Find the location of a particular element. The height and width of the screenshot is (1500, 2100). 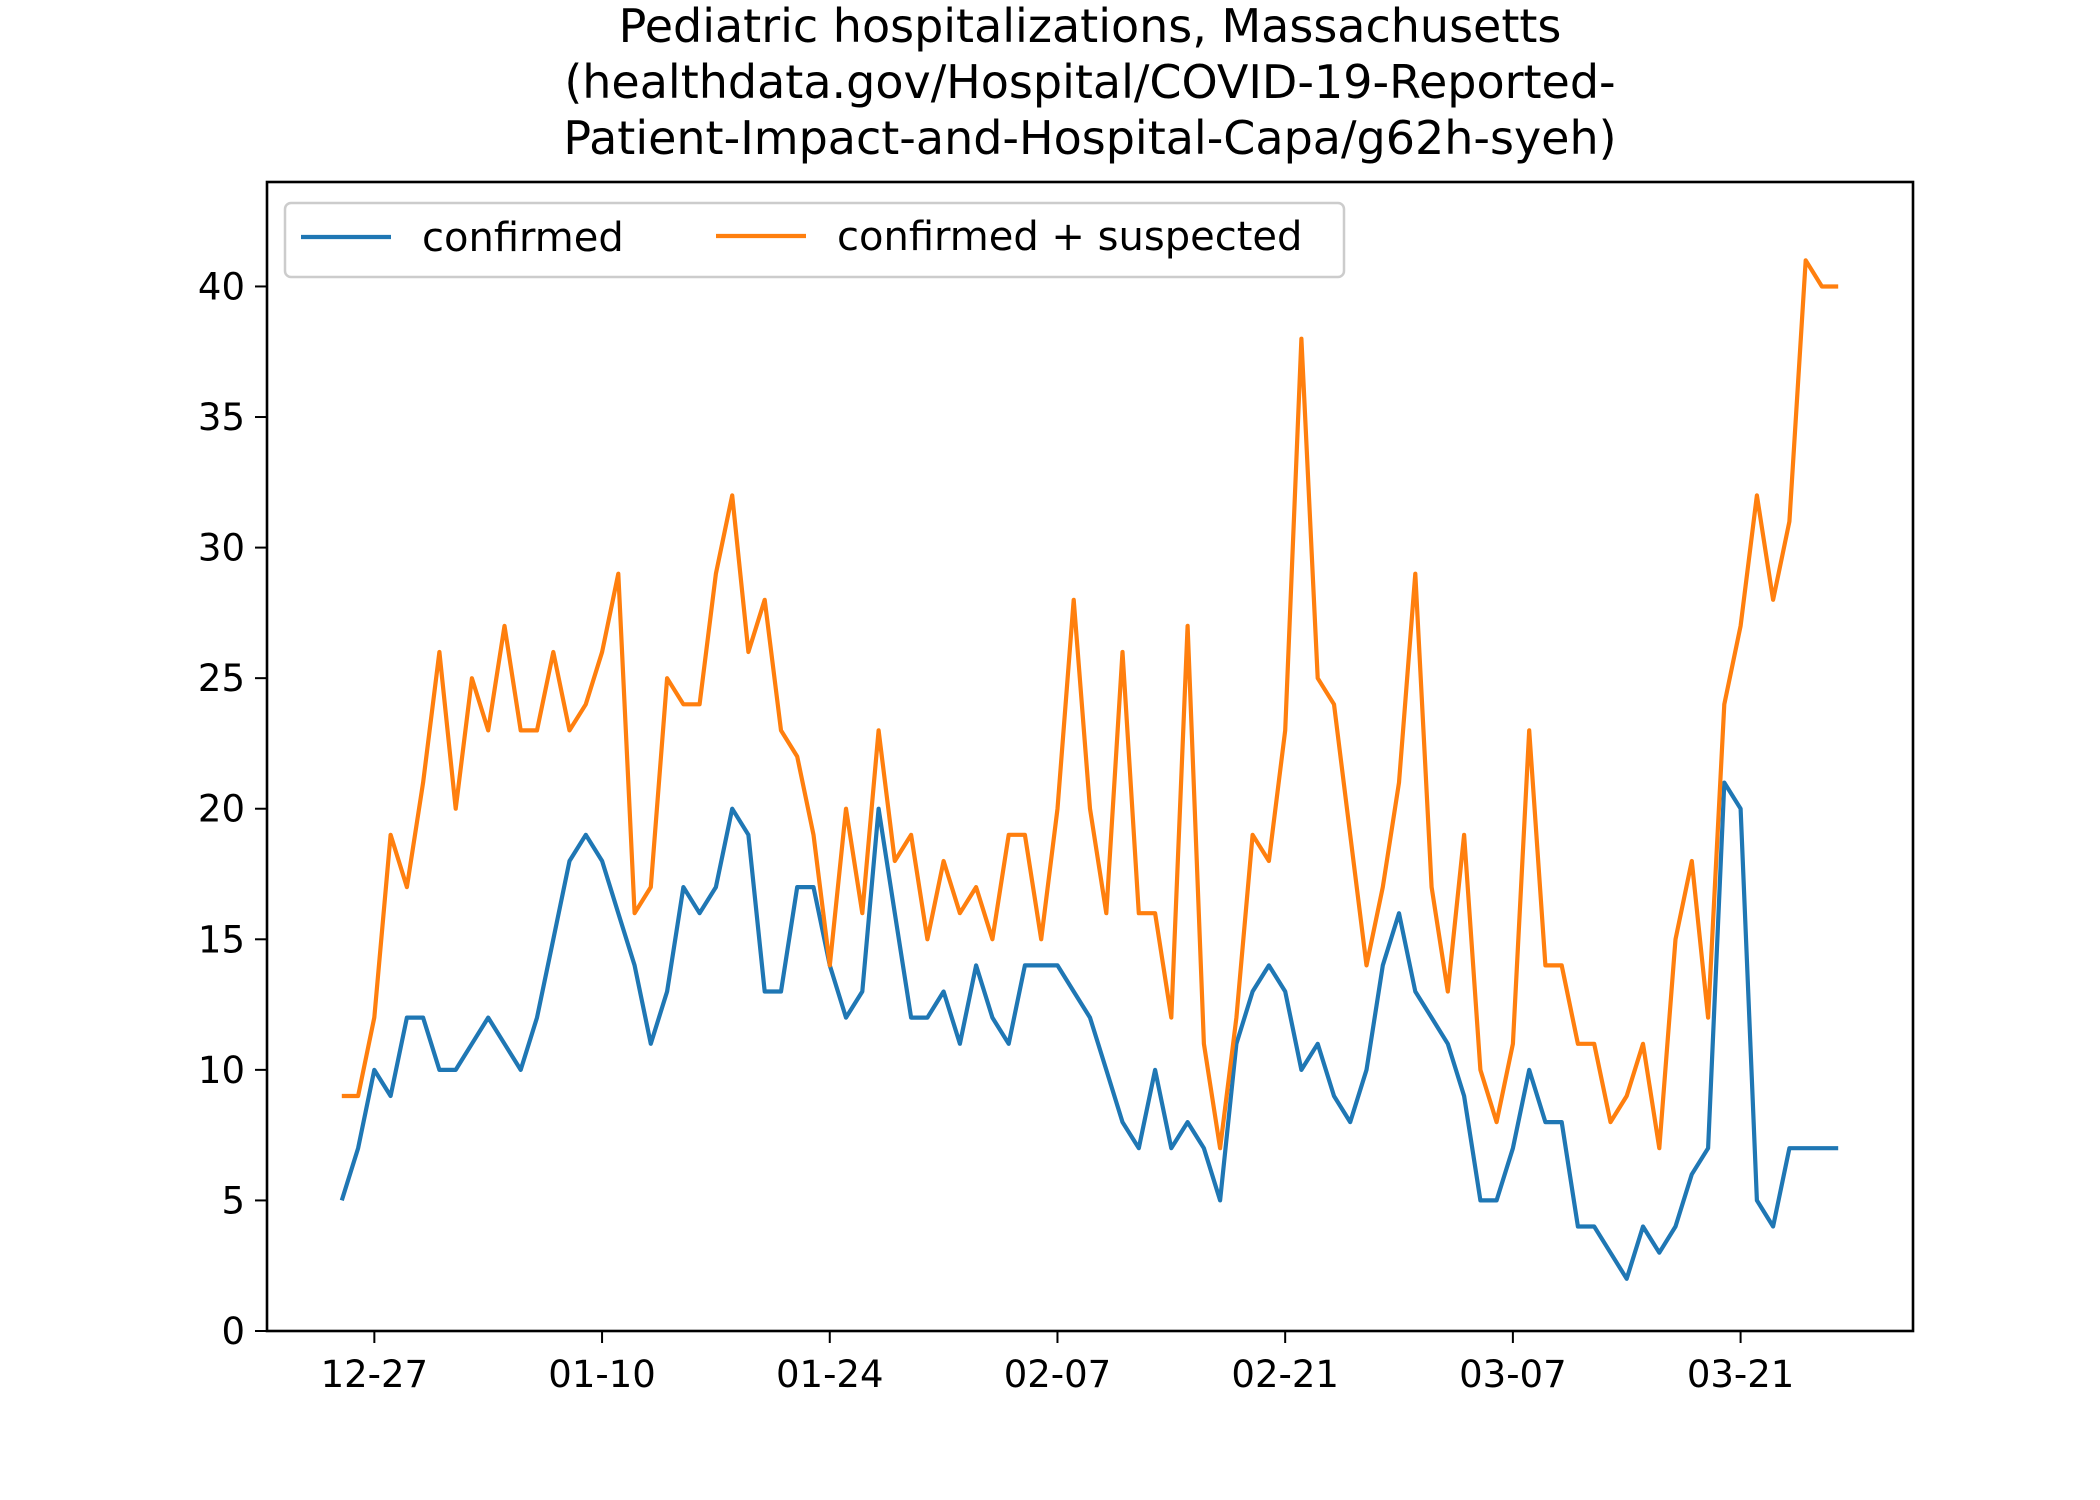

y-tick-label-15: 15 is located at coordinates (221, 939).